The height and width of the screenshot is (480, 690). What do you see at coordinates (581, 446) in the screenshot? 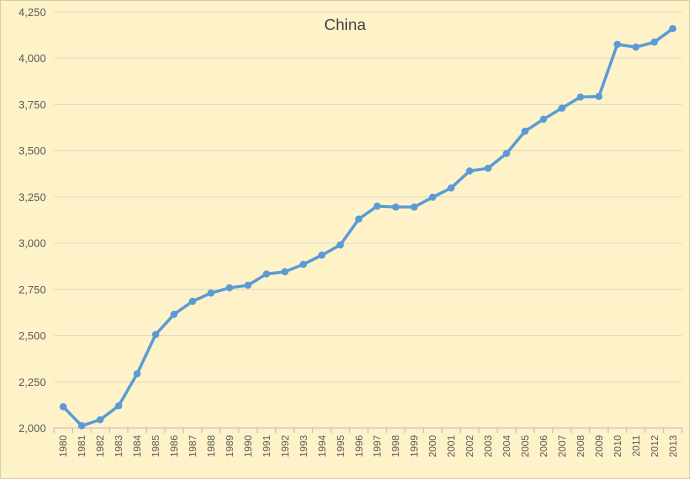
I see `x-tick-label: 2008` at bounding box center [581, 446].